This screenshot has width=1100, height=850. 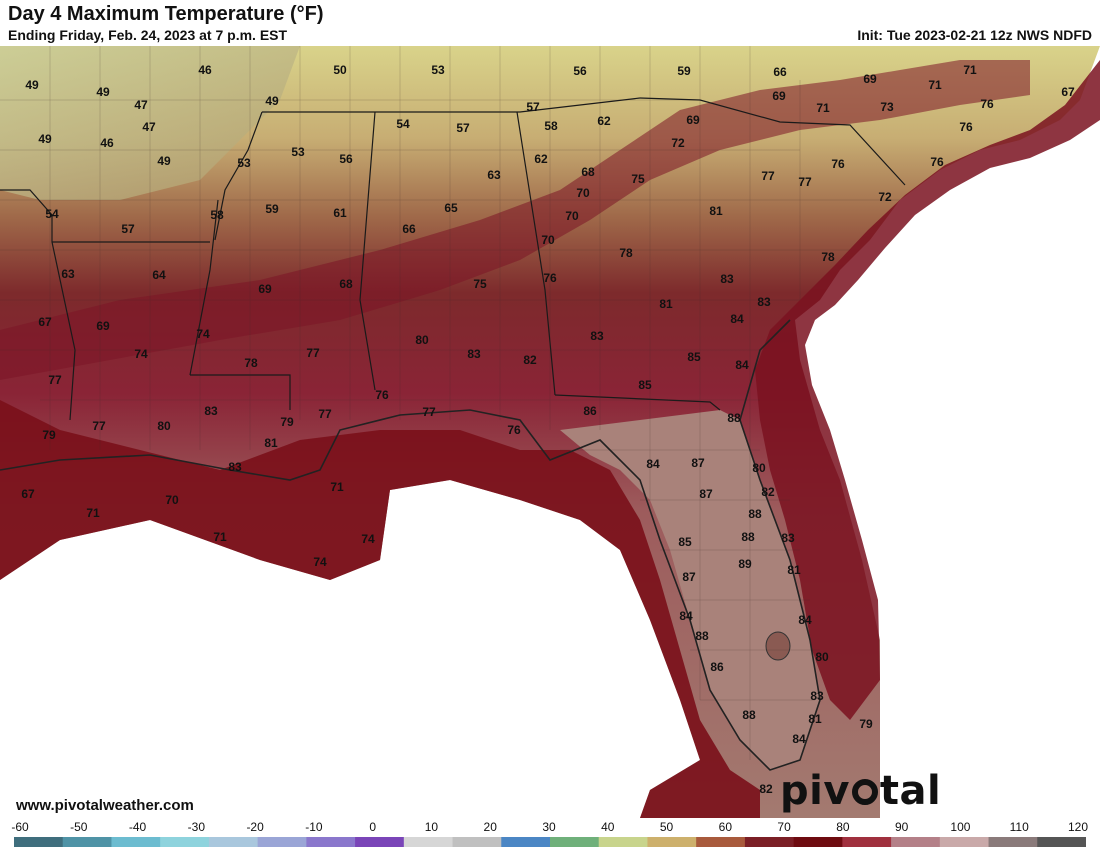 I want to click on temperature-label: 73, so click(x=887, y=107).